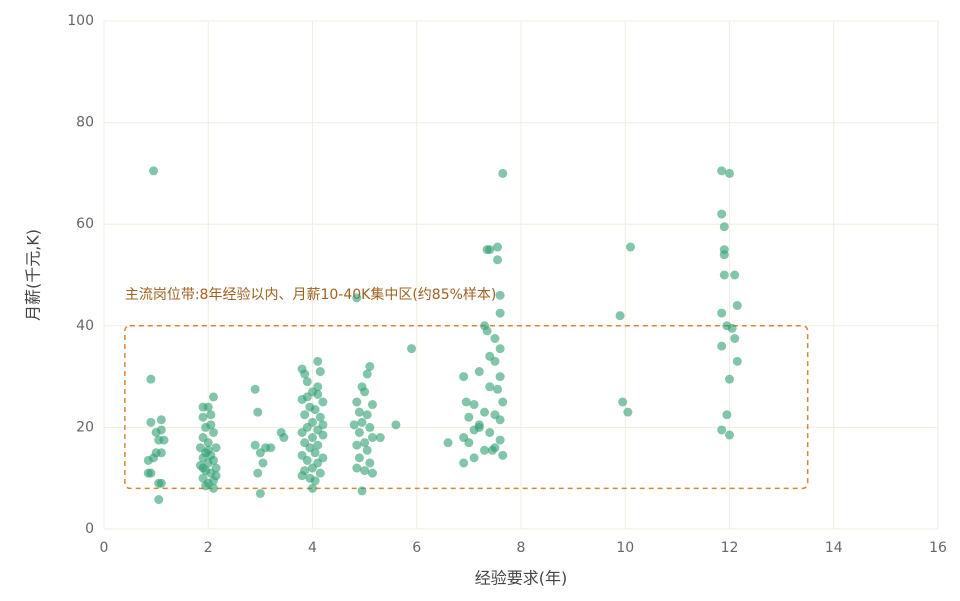 The image size is (960, 601). I want to click on x-tick-label: 0, so click(104, 548).